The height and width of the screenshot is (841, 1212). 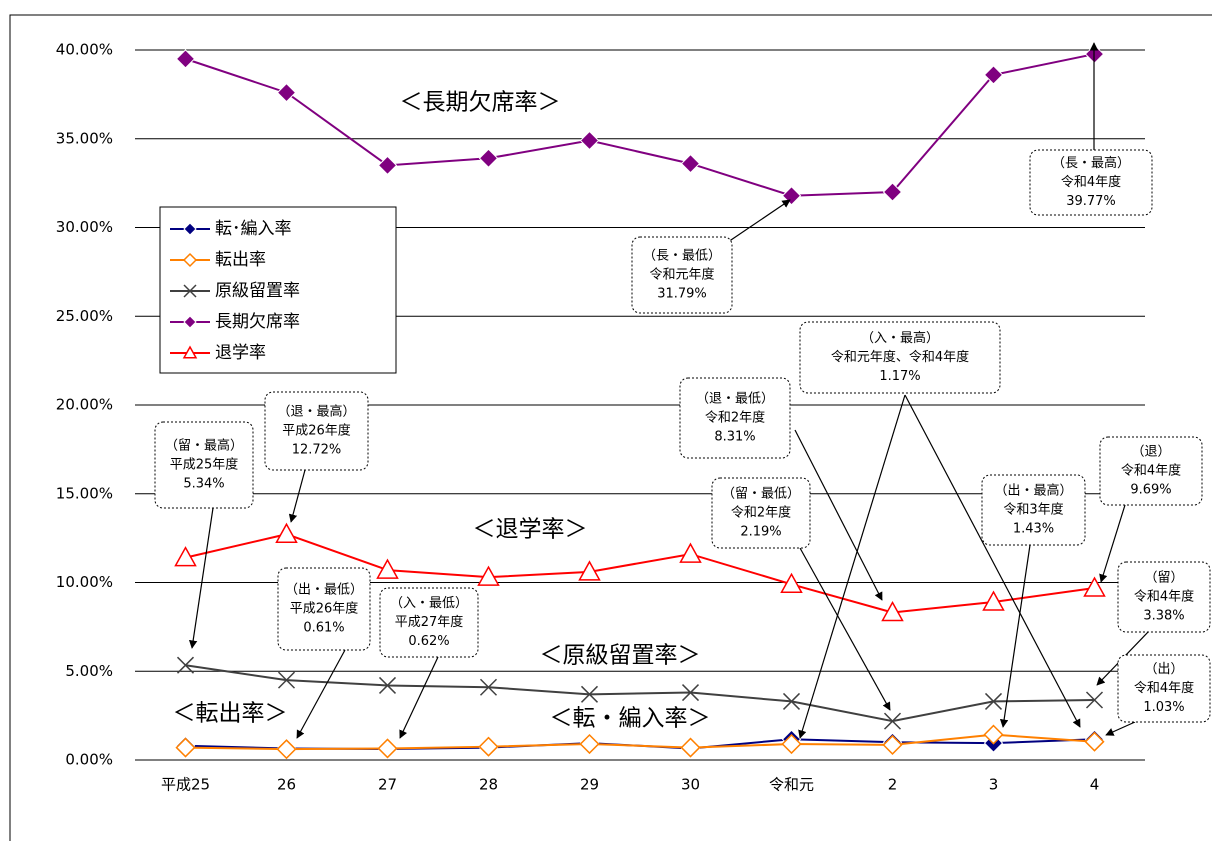 What do you see at coordinates (1163, 669) in the screenshot?
I see `annotation-text: （出）` at bounding box center [1163, 669].